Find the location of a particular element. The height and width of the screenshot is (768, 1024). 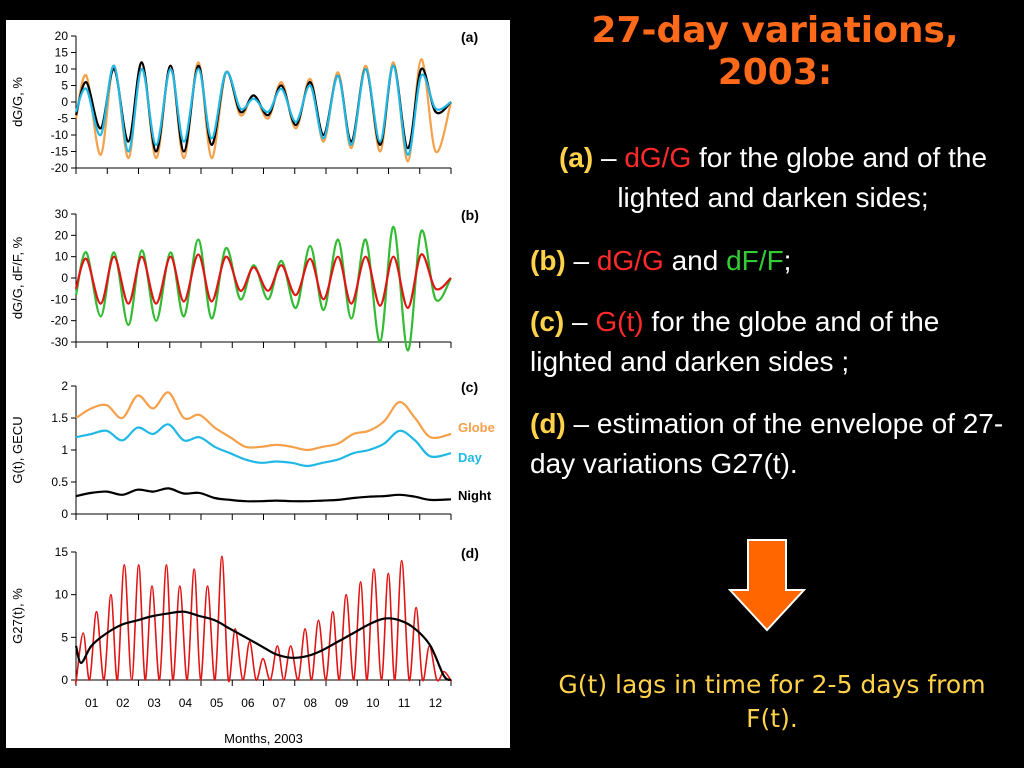

item-b: (b) – dG/G and dF/F; is located at coordinates (773, 261).